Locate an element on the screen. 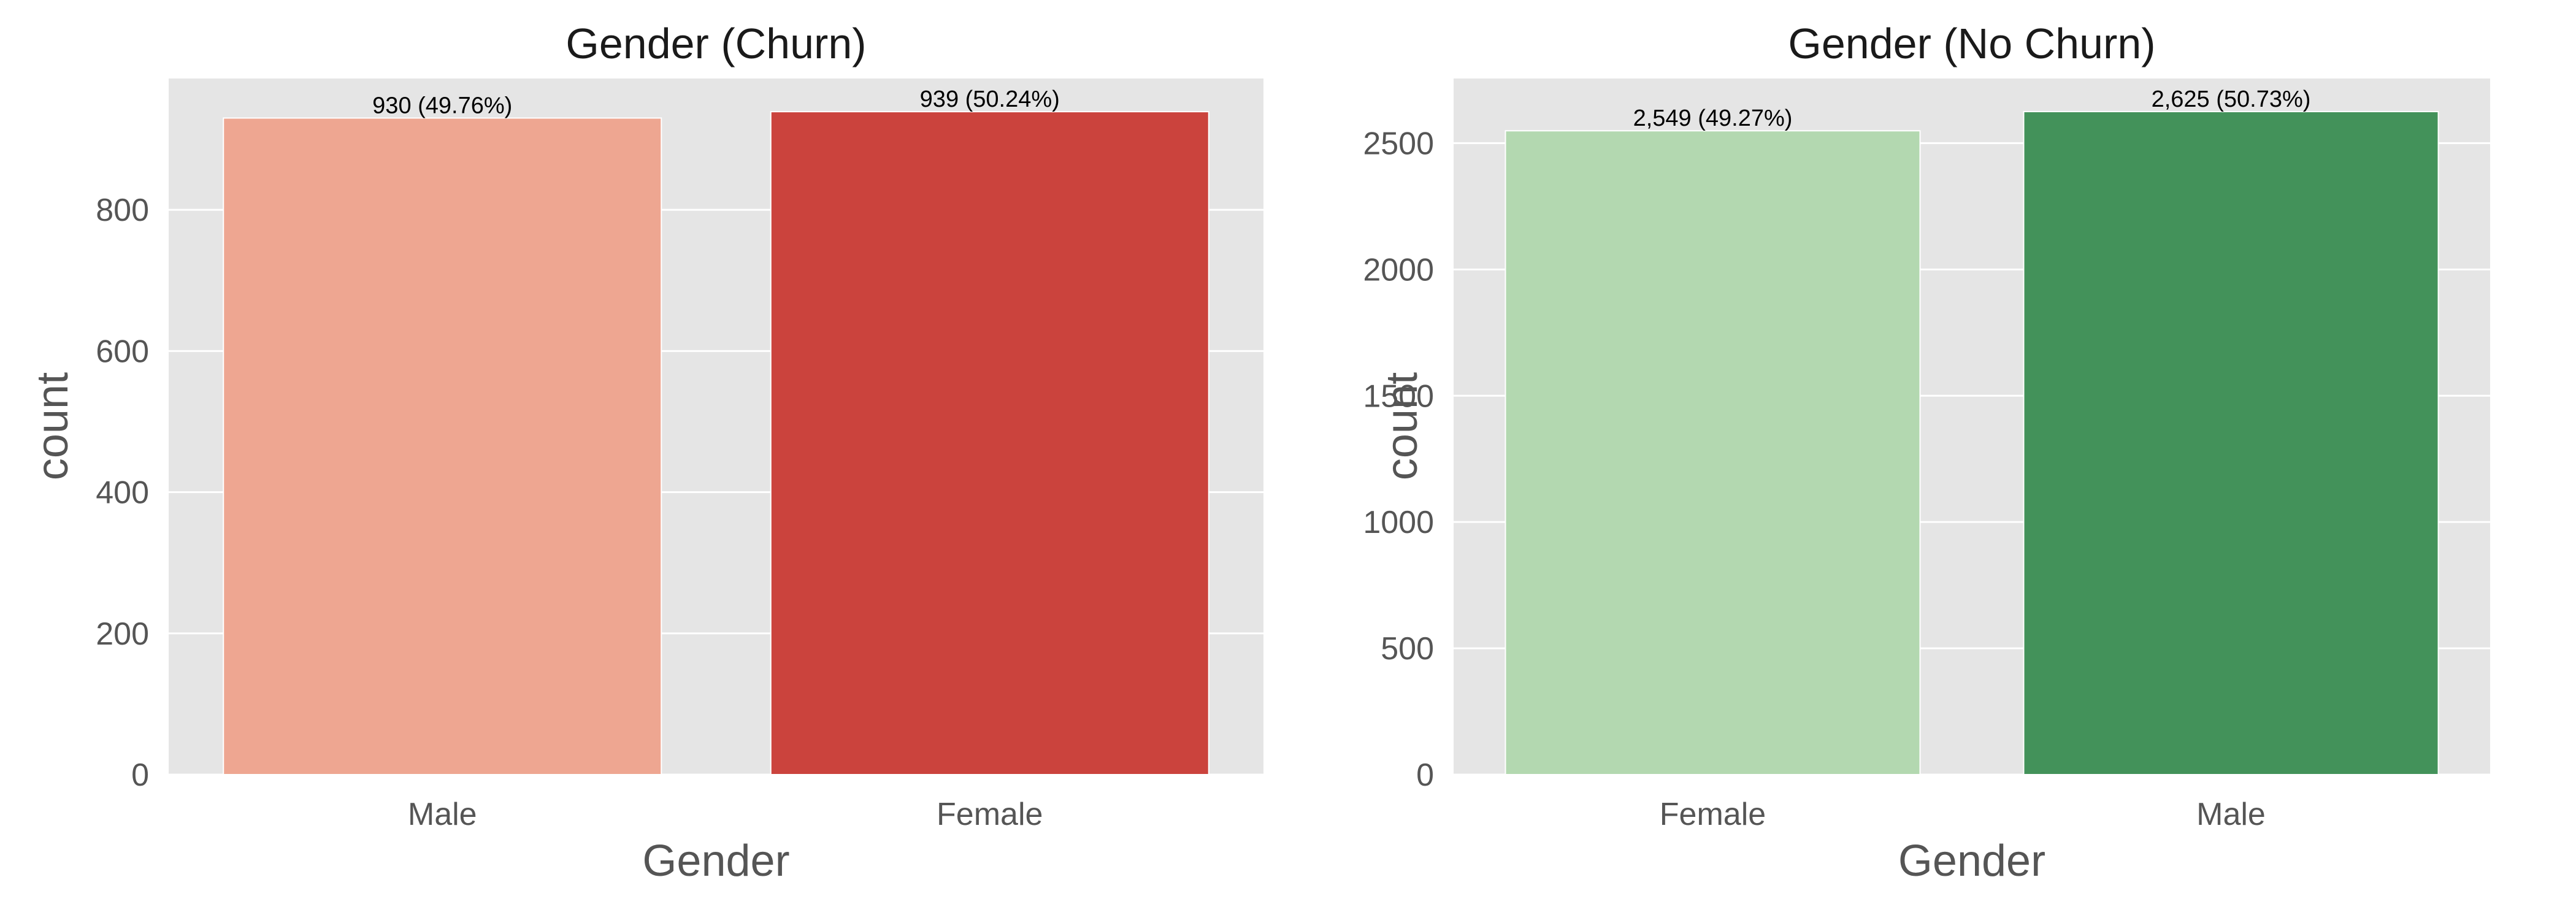  chart-title-churn: Gender (Churn) is located at coordinates (715, 43).